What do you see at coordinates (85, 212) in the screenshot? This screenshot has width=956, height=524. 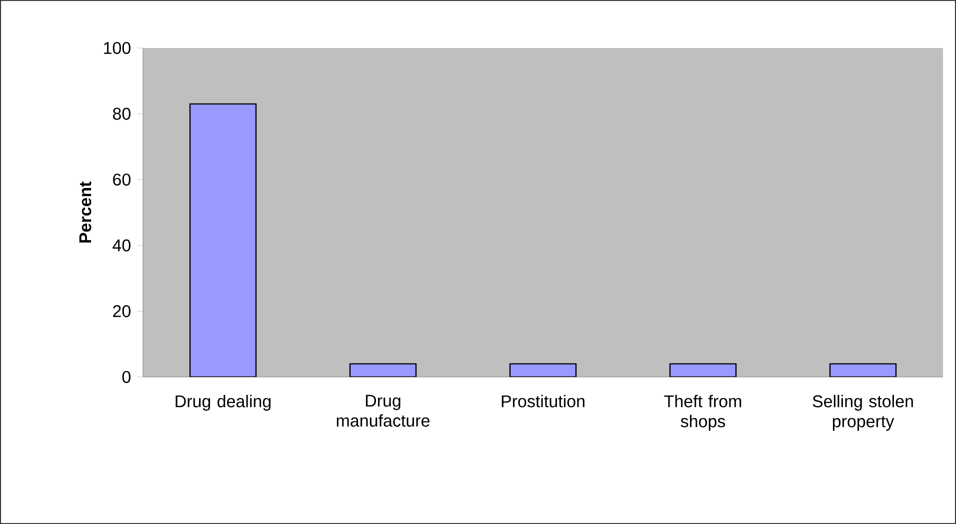 I see `y-axis-title: Percent` at bounding box center [85, 212].